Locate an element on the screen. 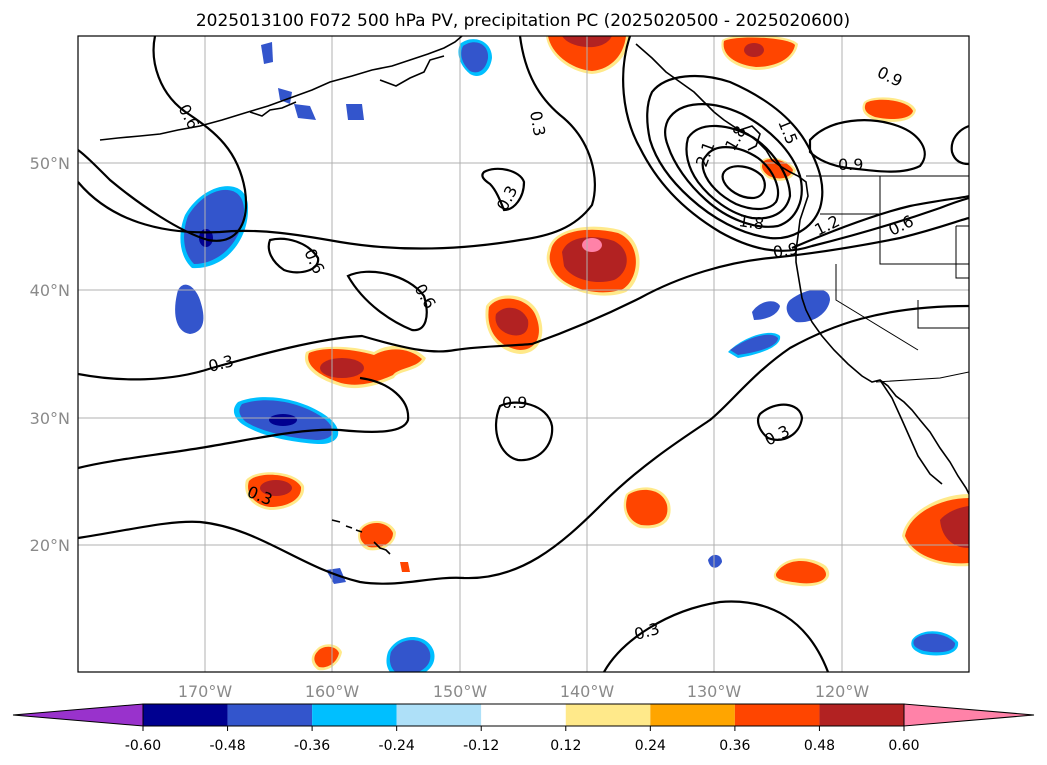 The width and height of the screenshot is (1047, 765). contour-1.5 is located at coordinates (733, 165).